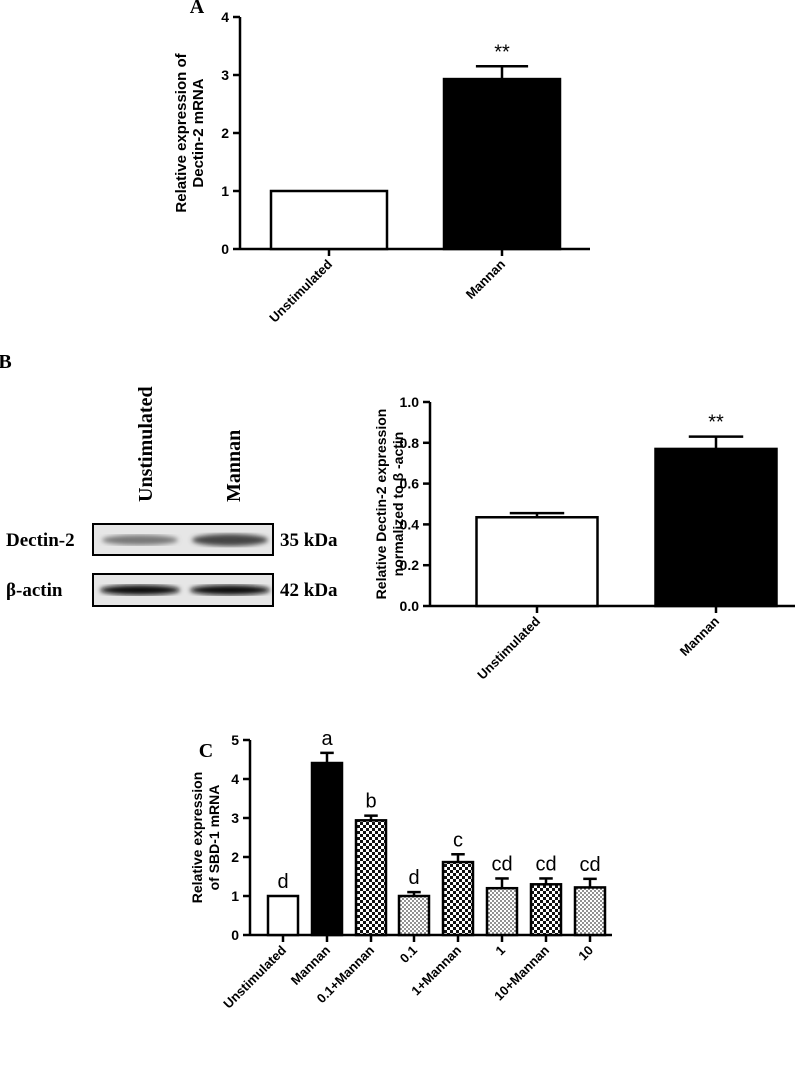  I want to click on panel-label: A, so click(197, 9).